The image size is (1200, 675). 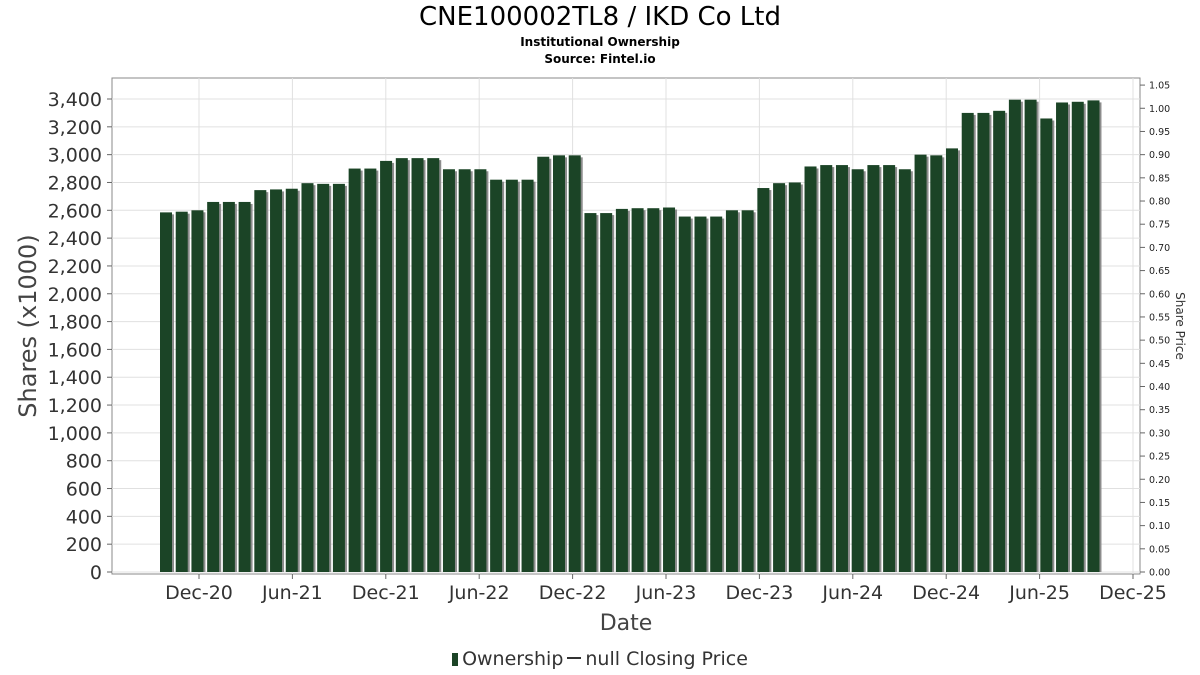 What do you see at coordinates (1159, 248) in the screenshot?
I see `y2-tick-label: 0.70` at bounding box center [1159, 248].